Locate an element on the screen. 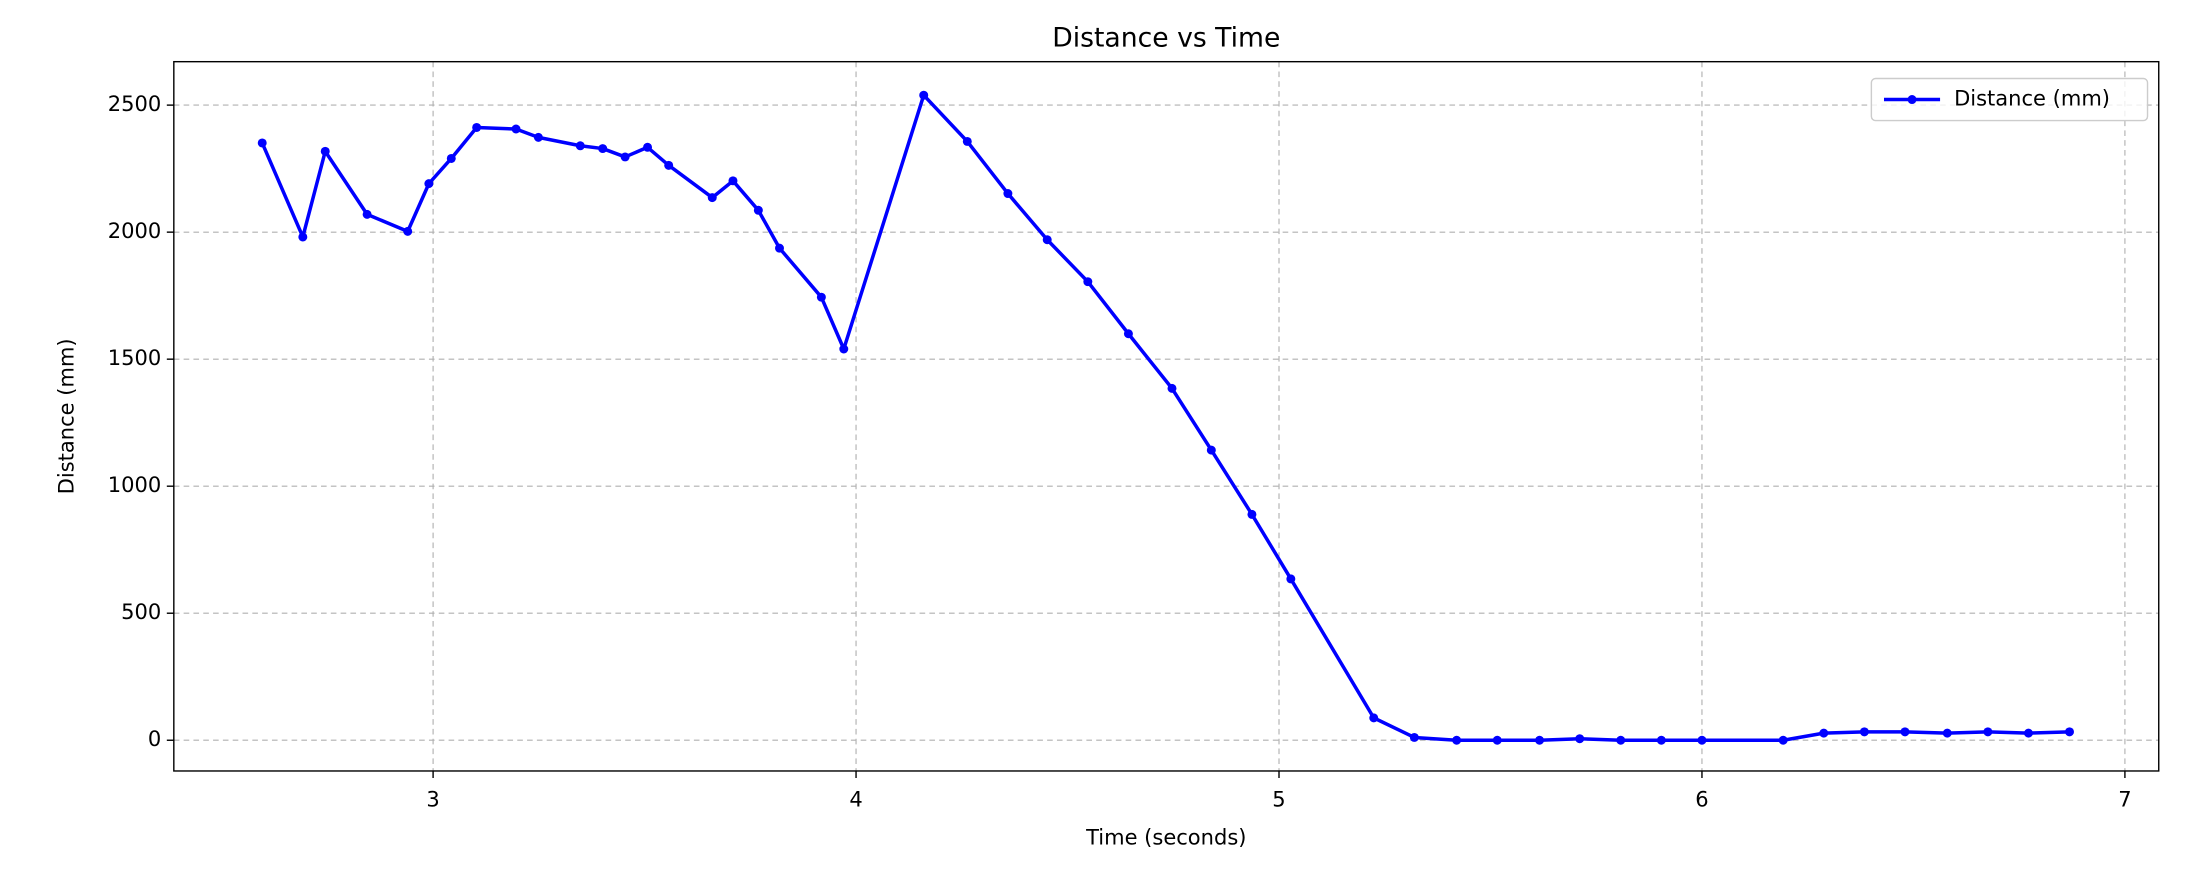 The image size is (2198, 882). y-tick-label: 2000 is located at coordinates (134, 230).